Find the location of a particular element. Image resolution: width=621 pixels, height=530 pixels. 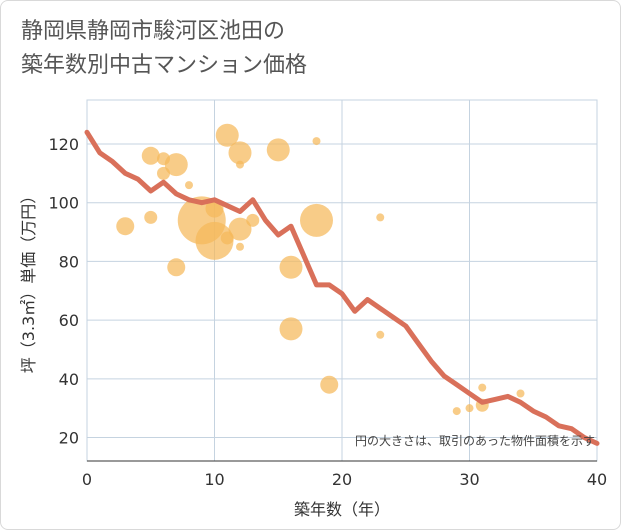

bubble-size-note: 円の大きさは、取引のあった物件面積を示す is located at coordinates (475, 440).